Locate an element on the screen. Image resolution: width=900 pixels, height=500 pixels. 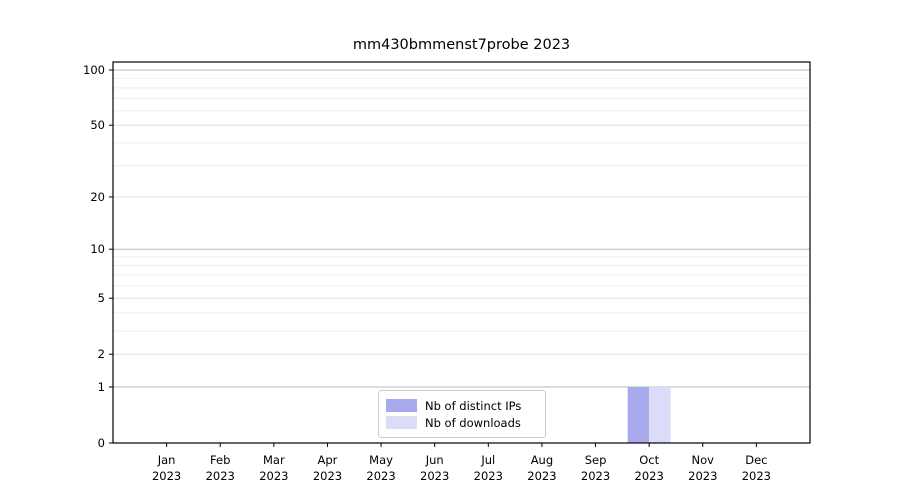
bar-series is located at coordinates (649, 414).